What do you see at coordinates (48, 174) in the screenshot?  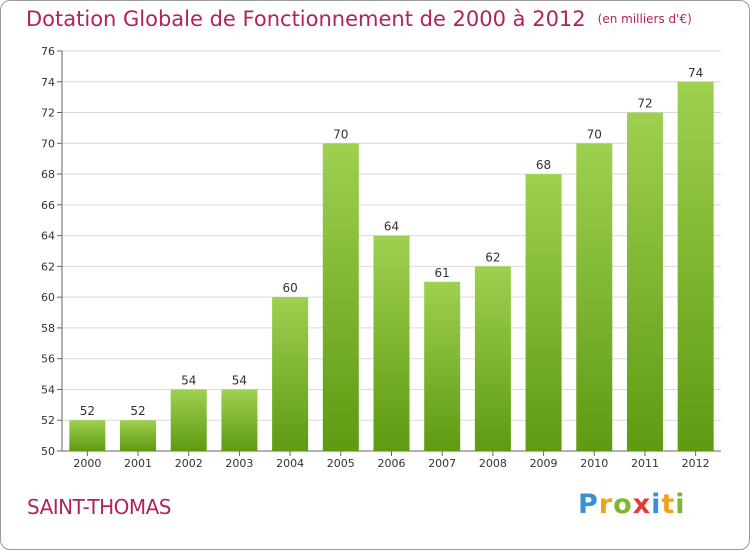 I see `y-tick-label: 68` at bounding box center [48, 174].